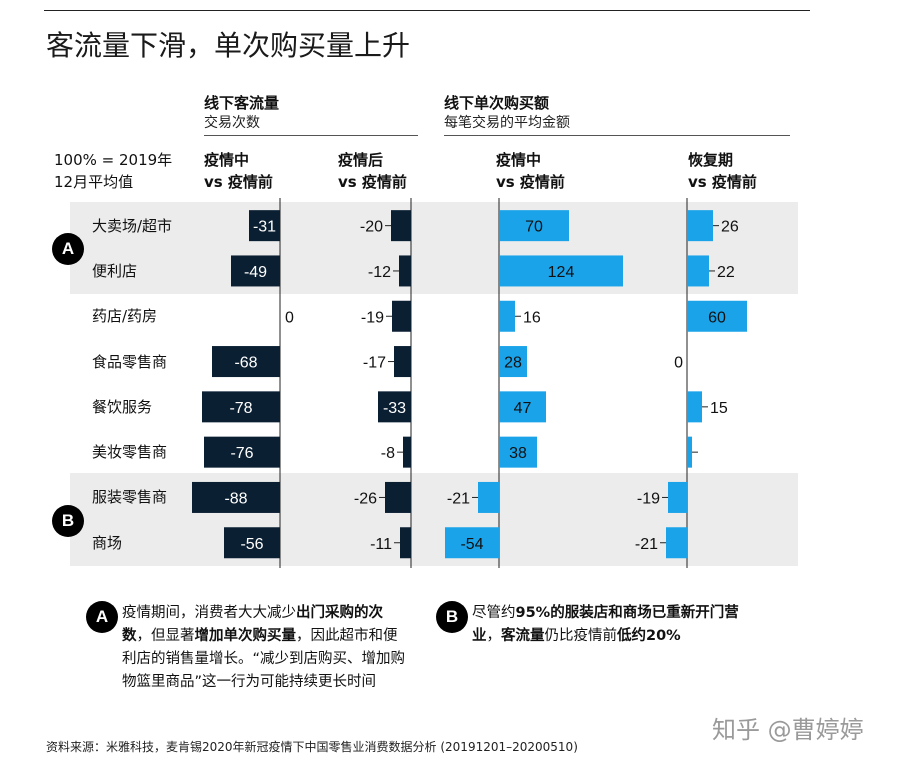  Describe the element at coordinates (726, 272) in the screenshot. I see `data-label: 22` at that location.